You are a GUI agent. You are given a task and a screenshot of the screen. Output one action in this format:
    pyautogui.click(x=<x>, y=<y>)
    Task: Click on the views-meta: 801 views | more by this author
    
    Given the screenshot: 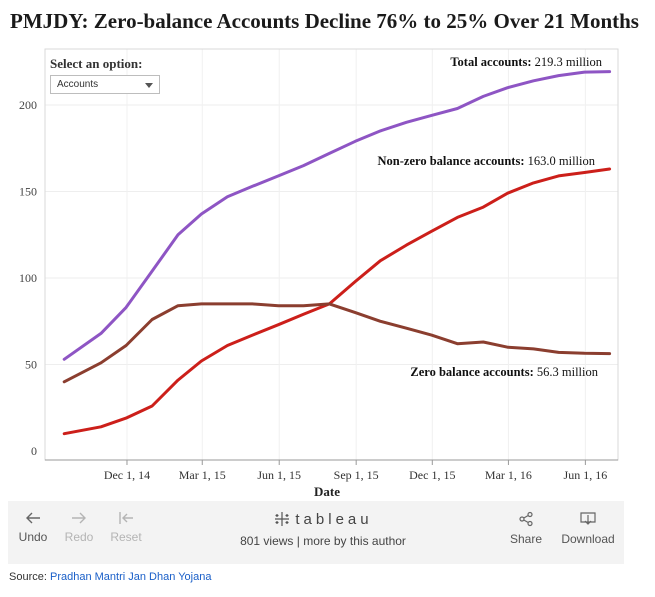 What is the action you would take?
    pyautogui.click(x=323, y=541)
    